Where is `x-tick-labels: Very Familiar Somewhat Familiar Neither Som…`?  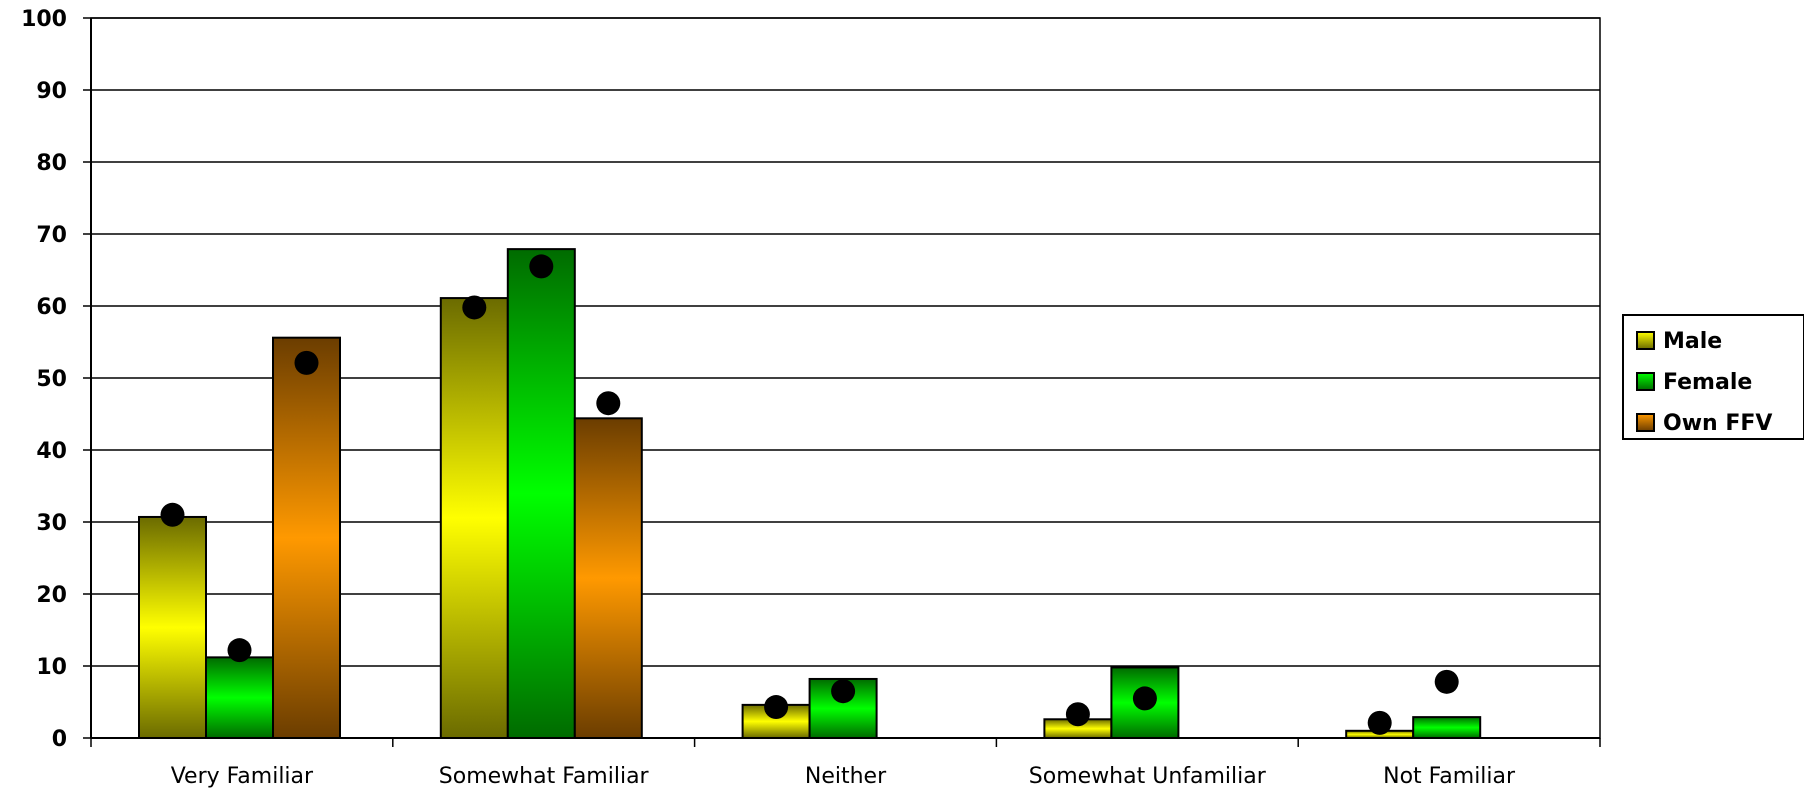 x-tick-labels: Very Familiar Somewhat Familiar Neither Som… is located at coordinates (843, 776).